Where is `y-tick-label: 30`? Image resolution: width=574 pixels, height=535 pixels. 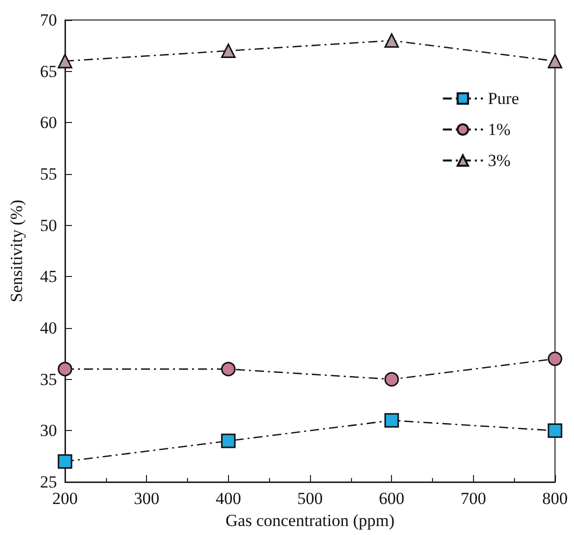 y-tick-label: 30 is located at coordinates (48, 430).